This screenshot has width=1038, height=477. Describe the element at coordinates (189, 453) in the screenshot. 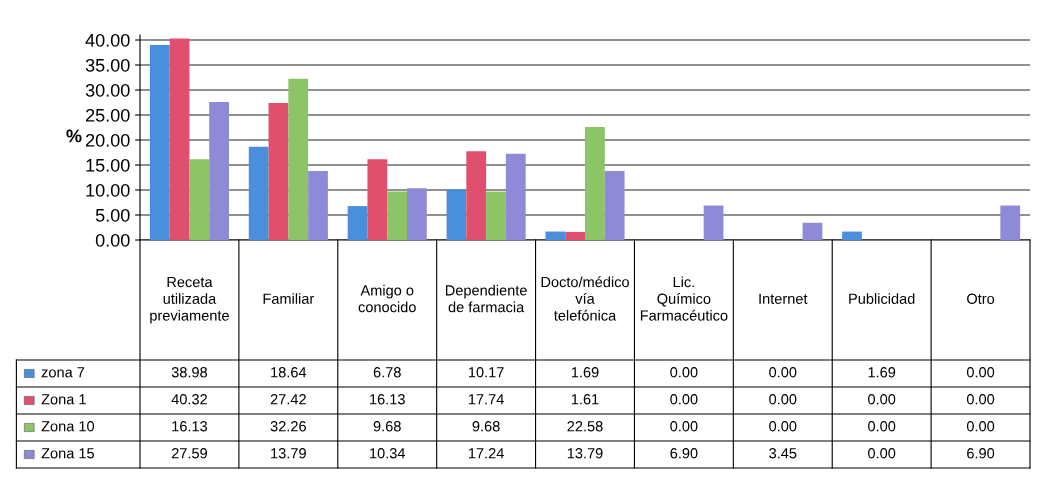

I see `data-label: 27.59` at that location.